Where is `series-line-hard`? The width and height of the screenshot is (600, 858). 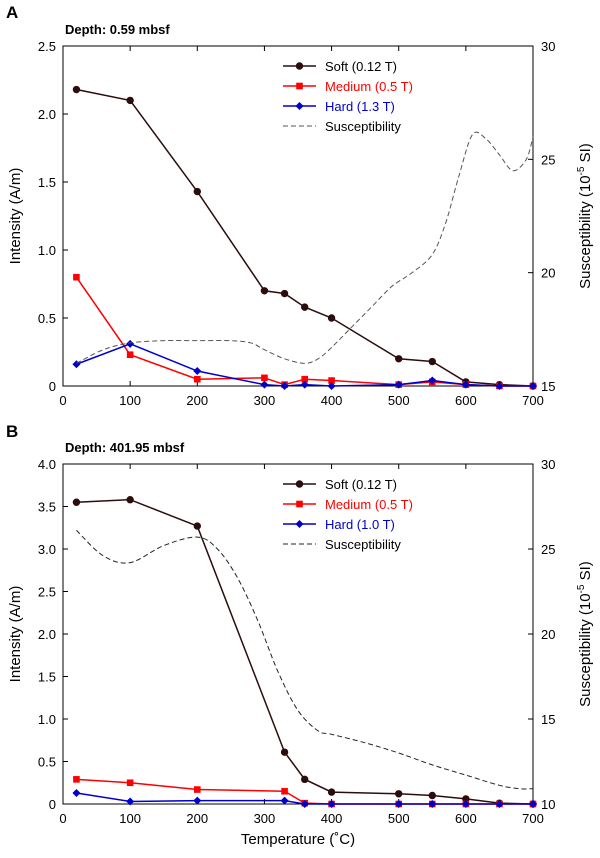 series-line-hard is located at coordinates (304, 365).